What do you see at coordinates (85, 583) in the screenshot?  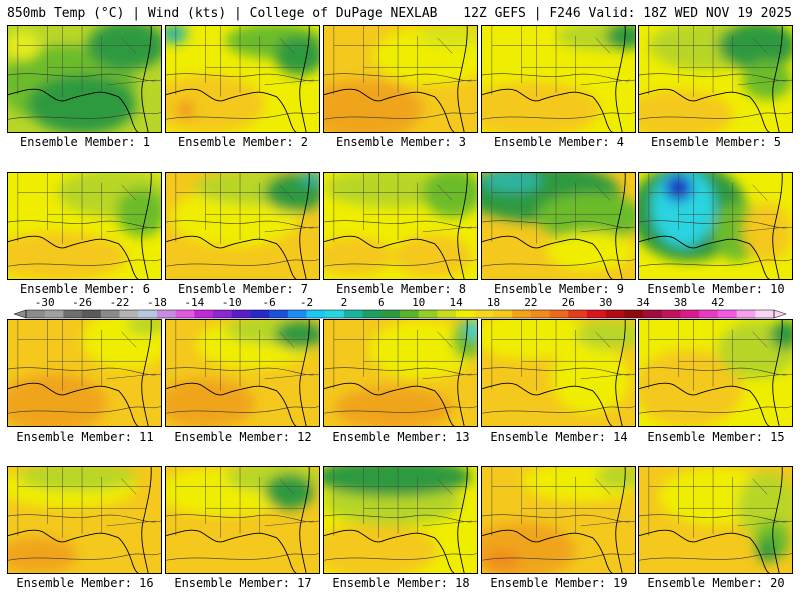 I see `ensemble-member-label: Ensemble Member: 16` at bounding box center [85, 583].